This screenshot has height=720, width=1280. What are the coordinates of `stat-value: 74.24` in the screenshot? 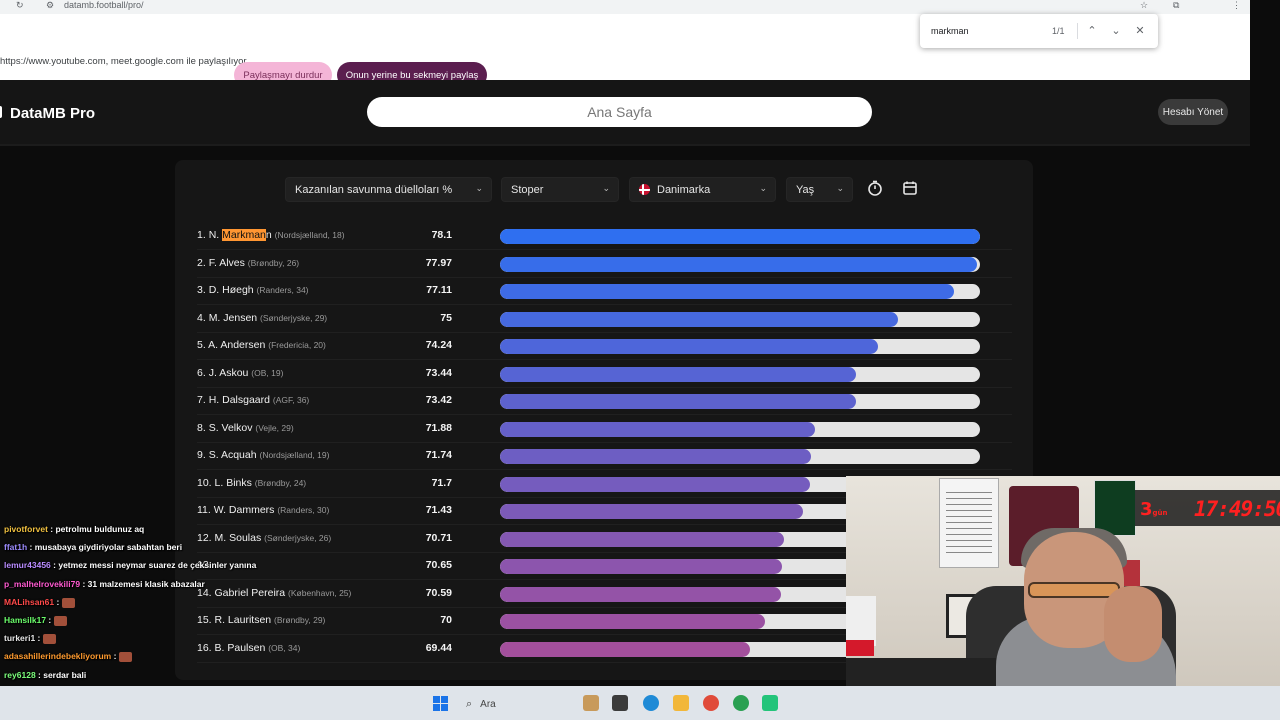 It's located at (438, 345).